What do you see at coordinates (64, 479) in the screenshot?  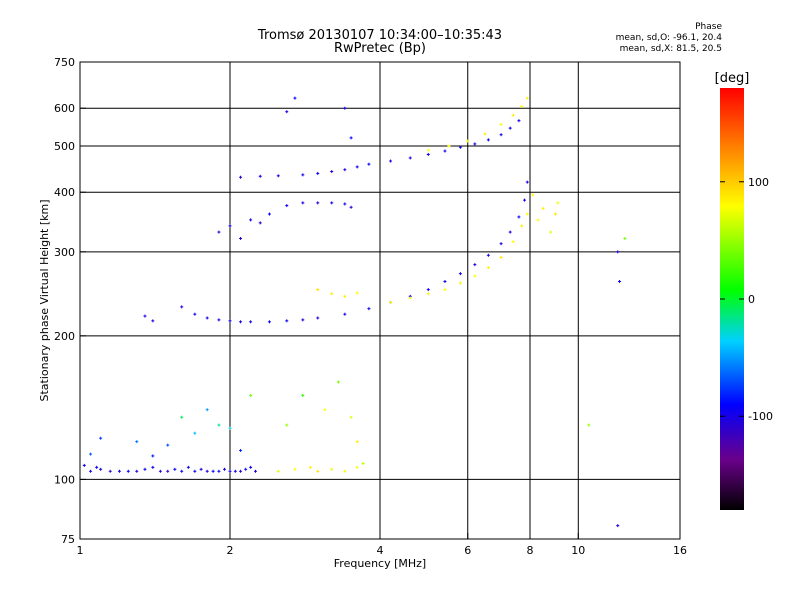 I see `y-tick-label: 100` at bounding box center [64, 479].